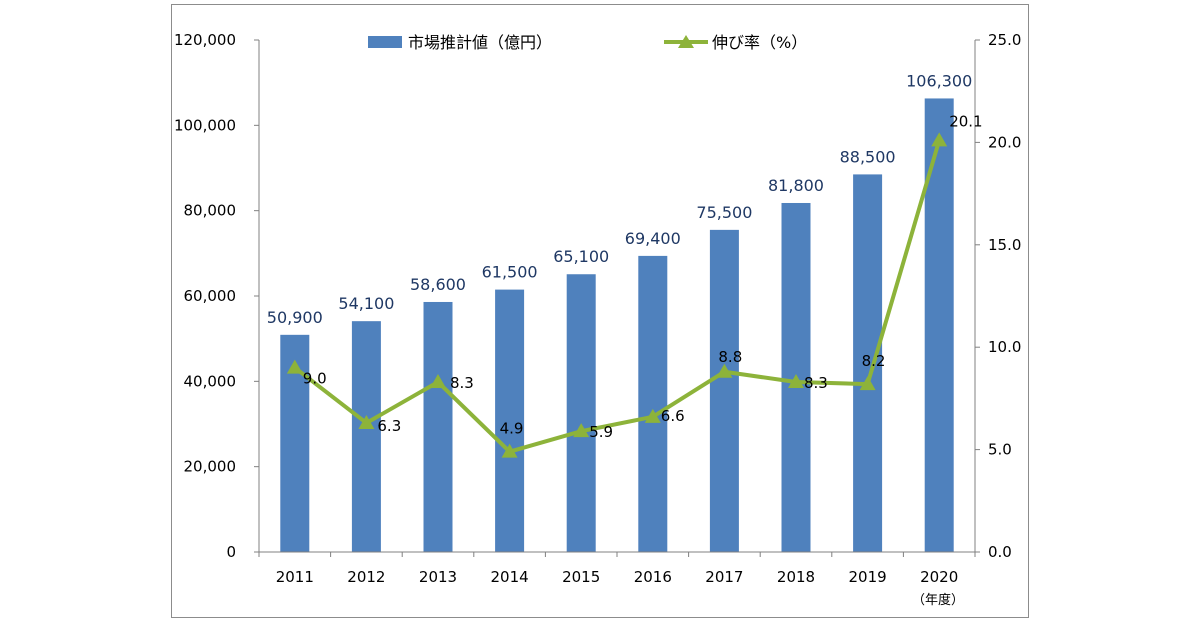  Describe the element at coordinates (366, 577) in the screenshot. I see `x-tick-label-2012: 2012` at that location.